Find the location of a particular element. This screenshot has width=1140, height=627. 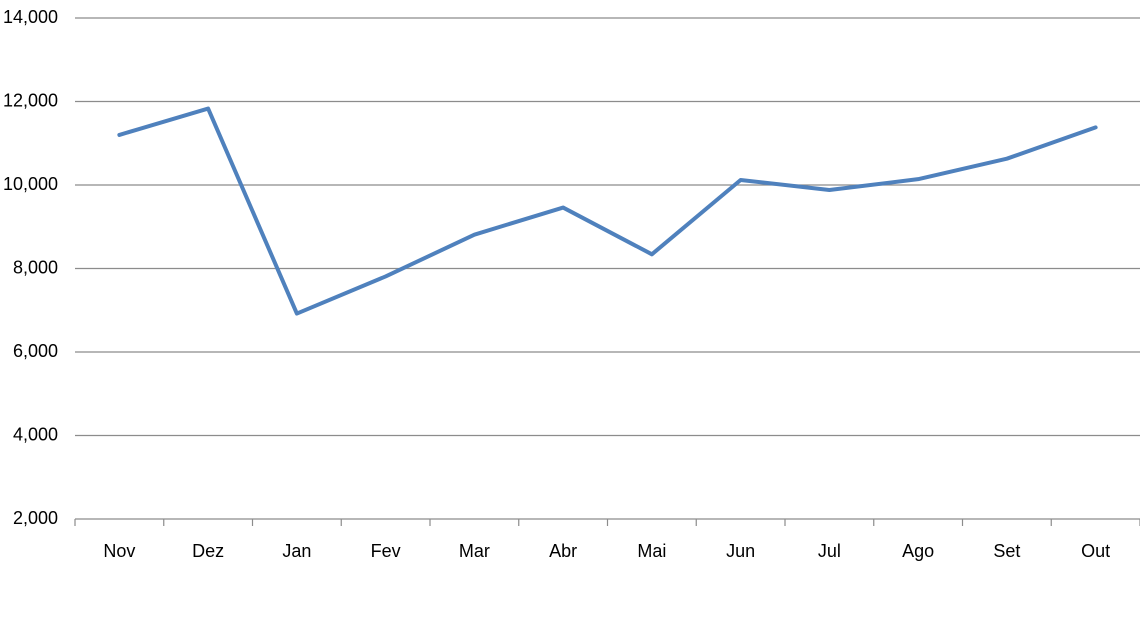

y-tick-label: 2,000 is located at coordinates (35, 518).